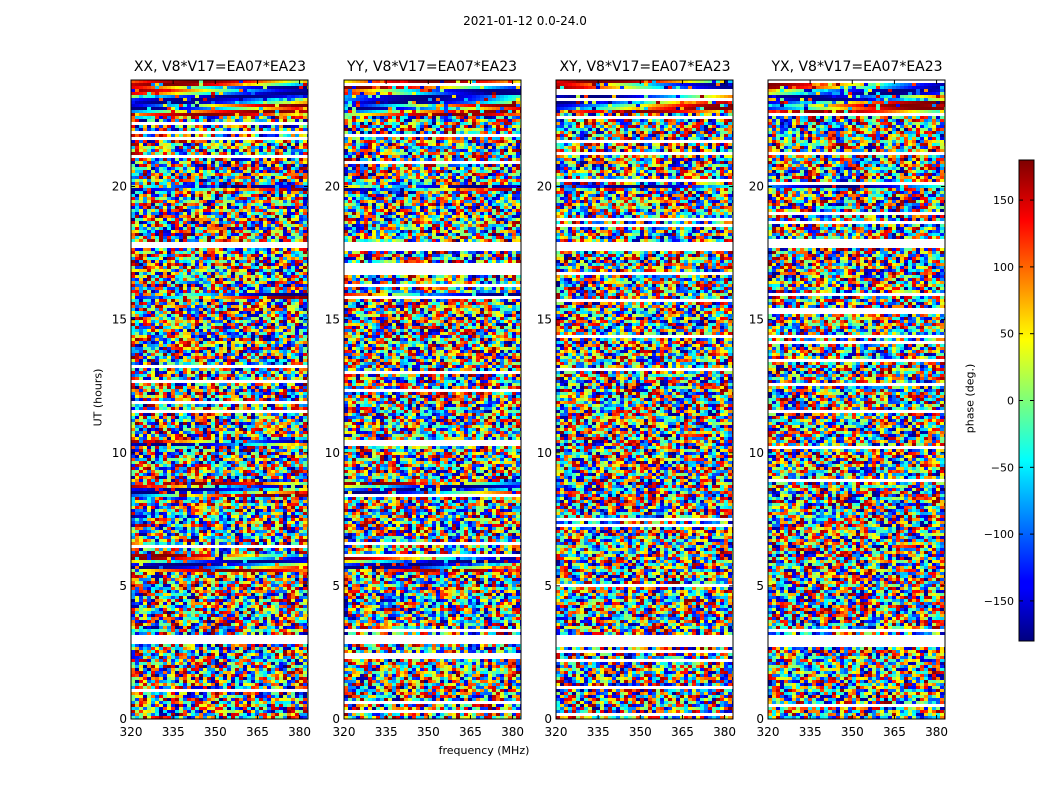 The height and width of the screenshot is (800, 1050). What do you see at coordinates (484, 750) in the screenshot?
I see `x-axis-label: frequency (MHz)` at bounding box center [484, 750].